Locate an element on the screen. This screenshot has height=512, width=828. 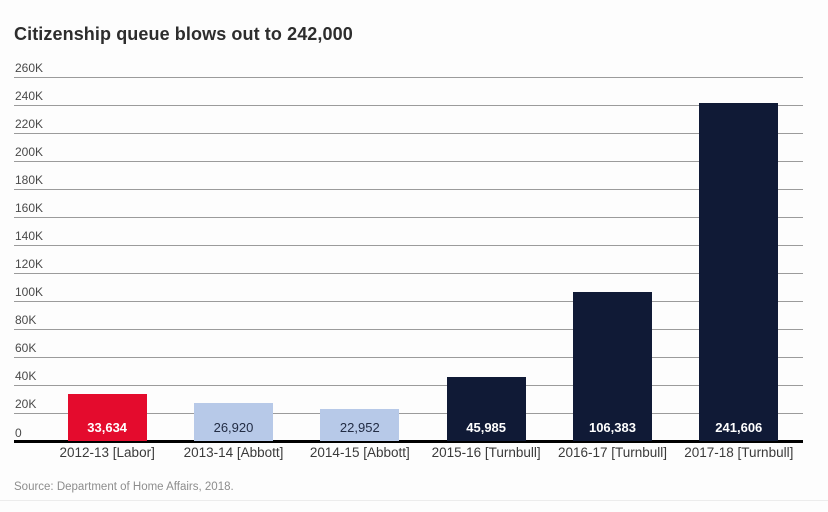
bar: 26,920 is located at coordinates (233, 422).